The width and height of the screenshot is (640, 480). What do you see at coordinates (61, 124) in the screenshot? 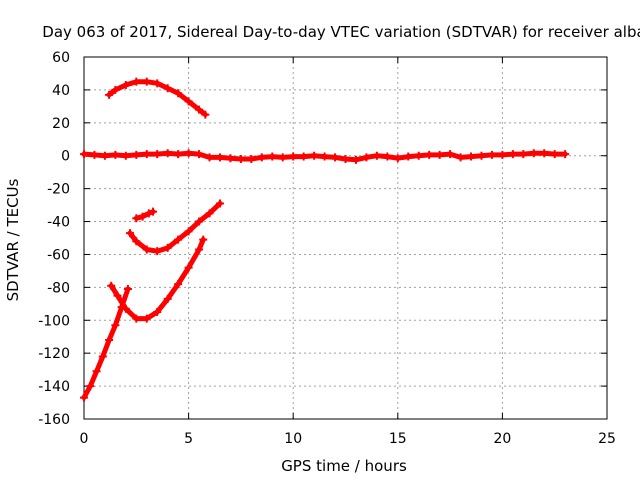
I see `y-tick-label: 20` at bounding box center [61, 124].